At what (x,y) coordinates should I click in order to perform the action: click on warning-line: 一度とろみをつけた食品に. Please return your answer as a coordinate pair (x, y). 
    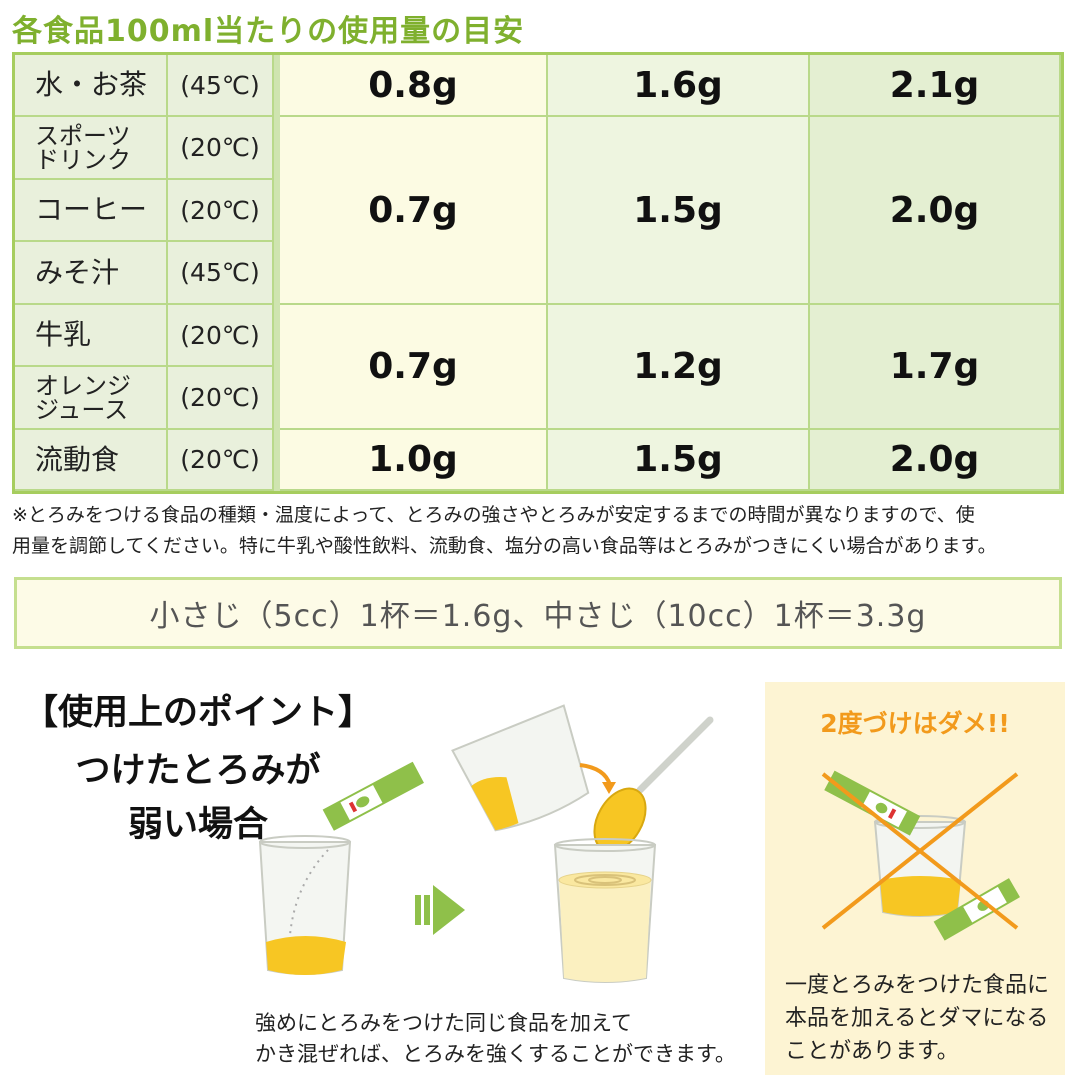
    Looking at the image, I should click on (917, 985).